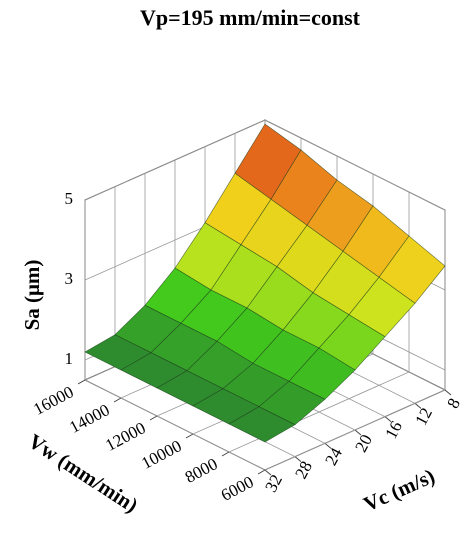  Describe the element at coordinates (53, 400) in the screenshot. I see `y-tick-label: 16000` at that location.